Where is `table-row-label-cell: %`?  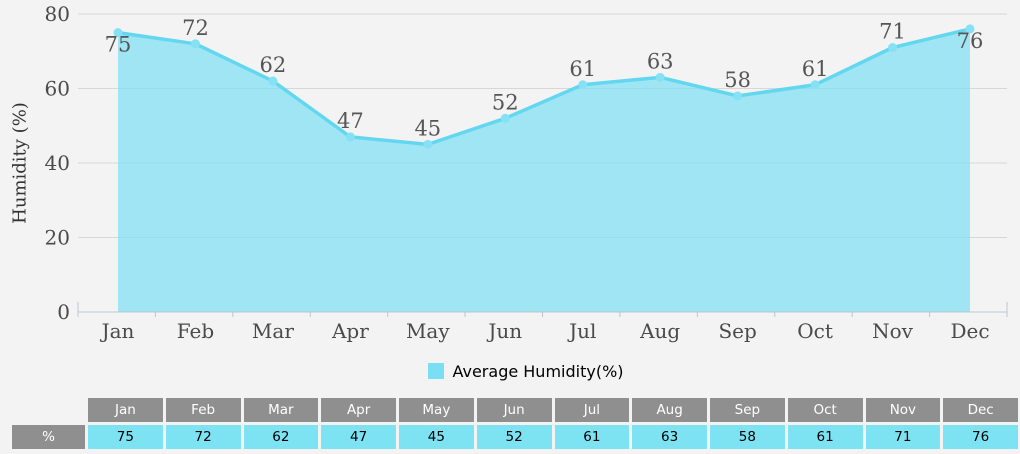
table-row-label-cell: % is located at coordinates (48, 437).